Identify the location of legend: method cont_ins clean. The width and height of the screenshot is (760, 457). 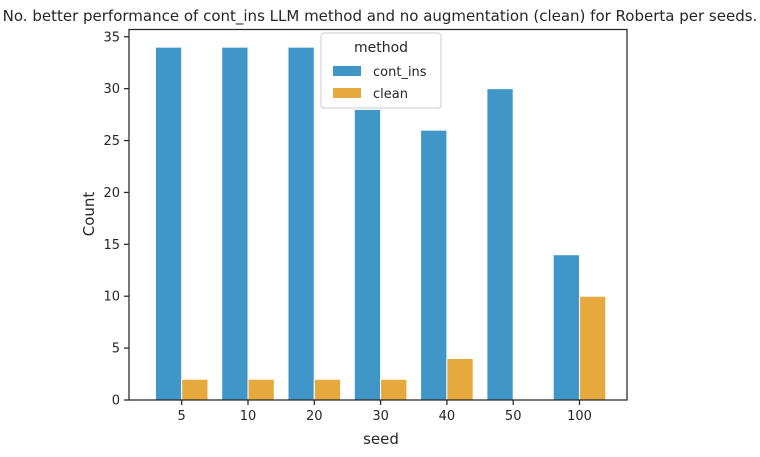
(381, 70).